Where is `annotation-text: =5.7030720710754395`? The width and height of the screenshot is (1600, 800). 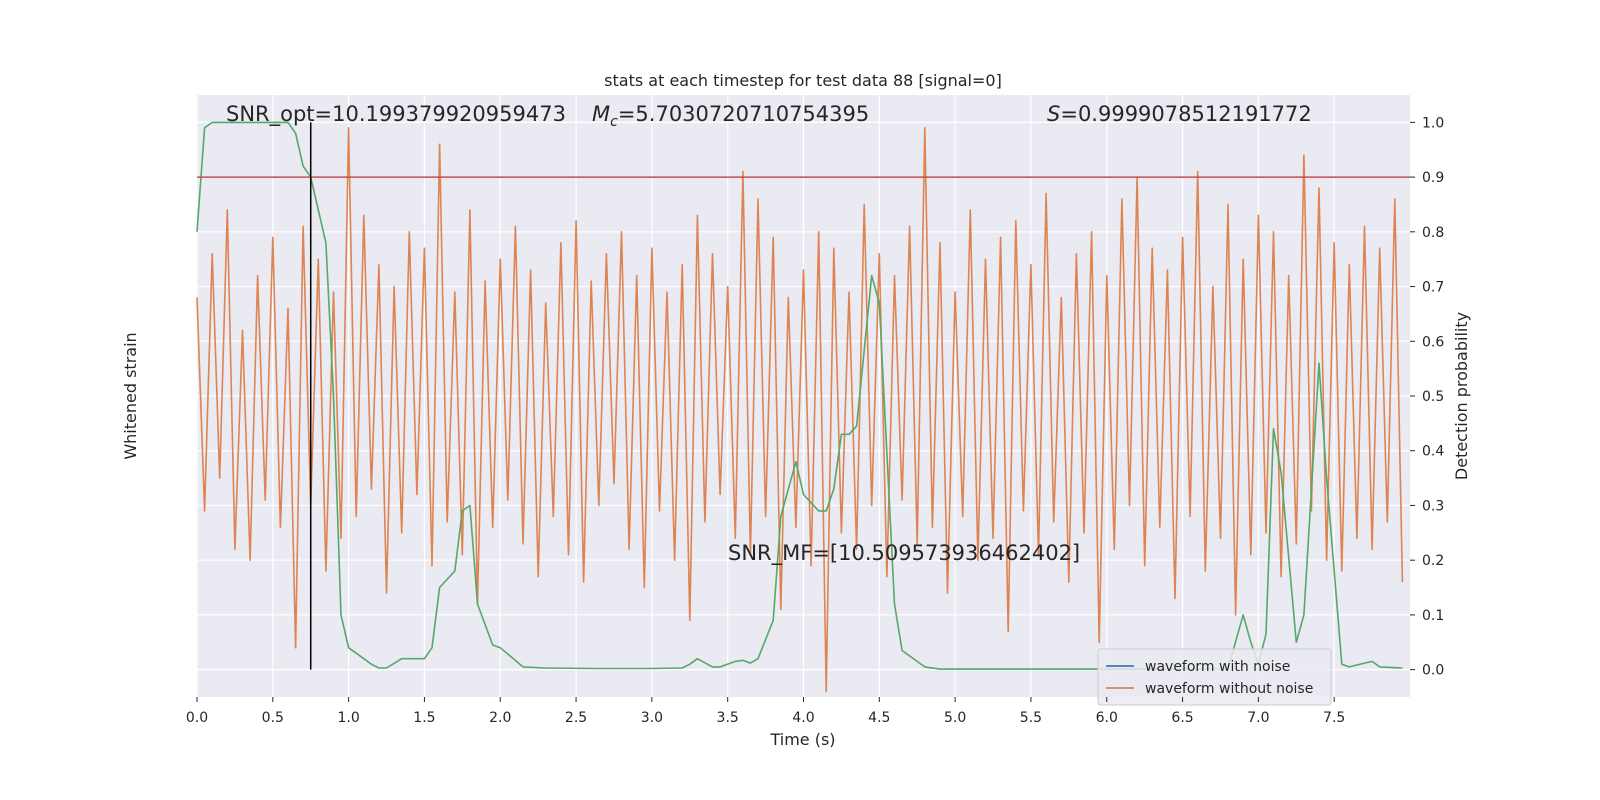 annotation-text: =5.7030720710754395 is located at coordinates (743, 114).